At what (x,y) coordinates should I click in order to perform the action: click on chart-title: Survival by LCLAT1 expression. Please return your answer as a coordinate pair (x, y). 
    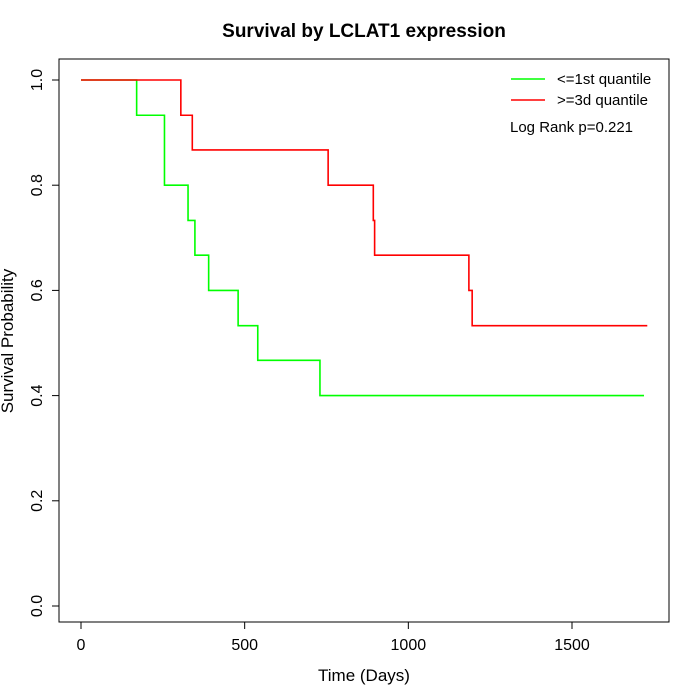
    Looking at the image, I should click on (364, 31).